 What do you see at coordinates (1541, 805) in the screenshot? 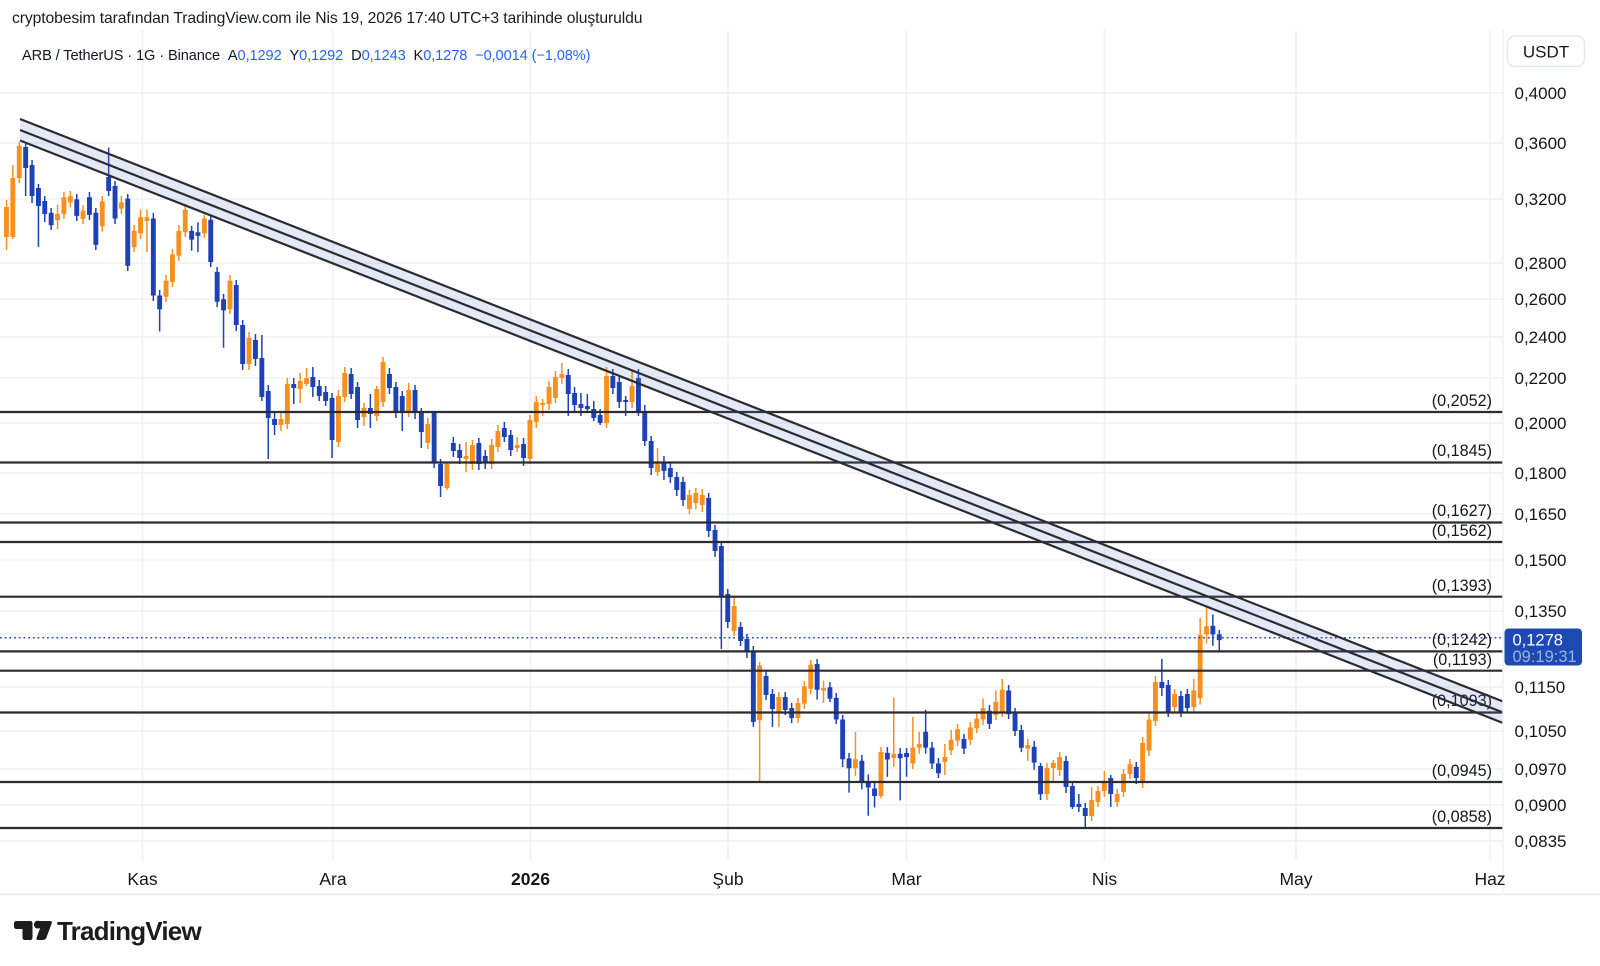
I see `svg-text: 0,0900` at bounding box center [1541, 805].